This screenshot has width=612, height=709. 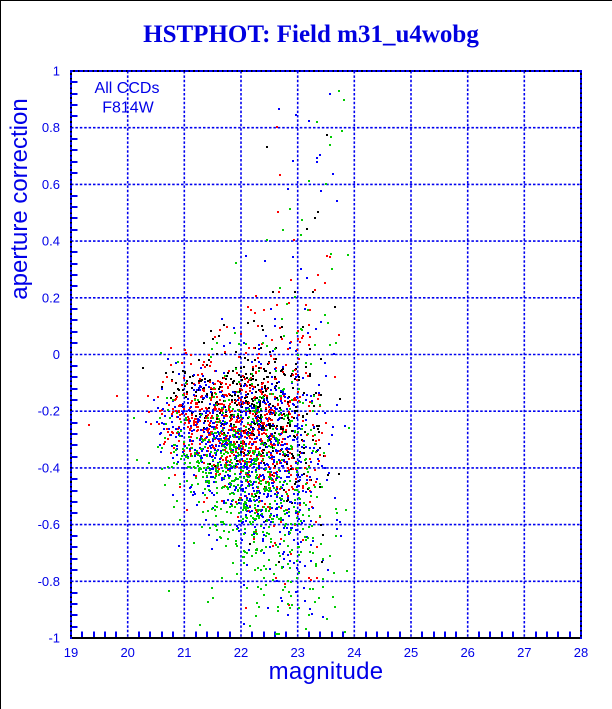 What do you see at coordinates (524, 652) in the screenshot?
I see `svg-text: 27` at bounding box center [524, 652].